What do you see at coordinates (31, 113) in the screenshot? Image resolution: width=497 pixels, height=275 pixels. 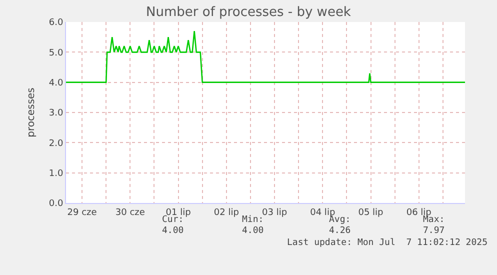 I see `y-axis-title: processes` at bounding box center [31, 113].